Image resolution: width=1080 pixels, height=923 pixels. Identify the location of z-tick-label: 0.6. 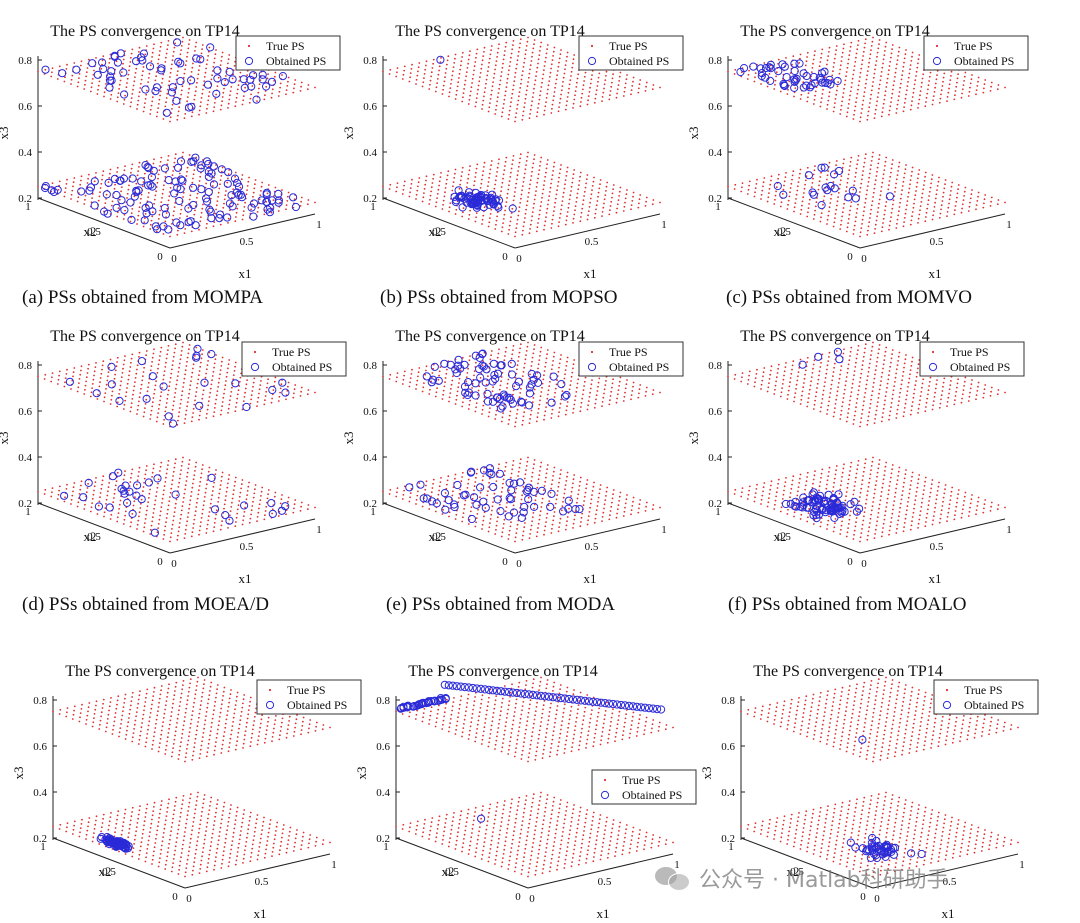
(715, 107).